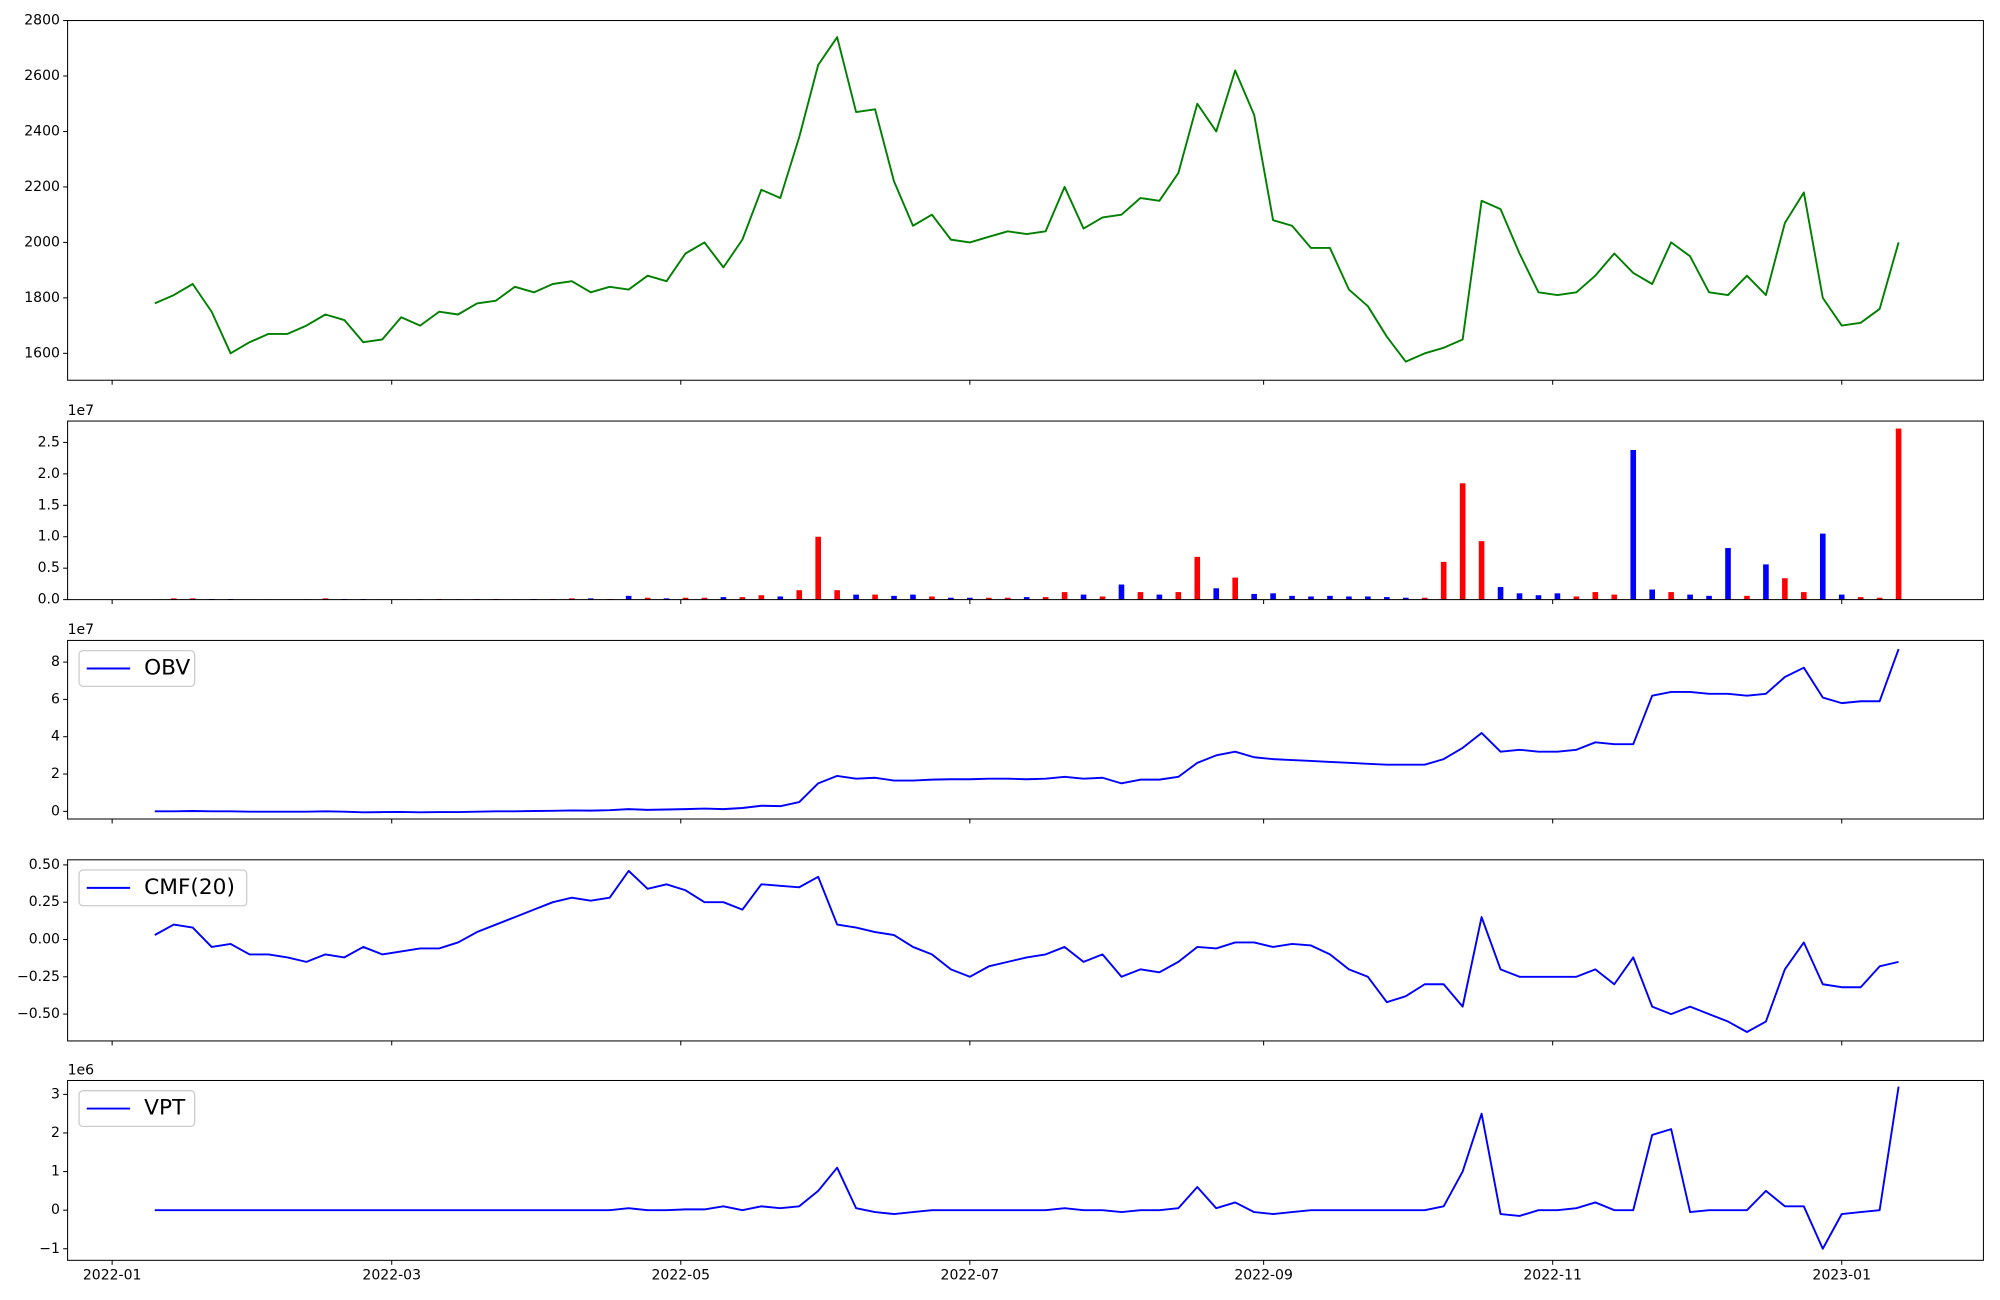 The height and width of the screenshot is (1300, 2000). What do you see at coordinates (49, 442) in the screenshot?
I see `y-tick-label: 2.5` at bounding box center [49, 442].